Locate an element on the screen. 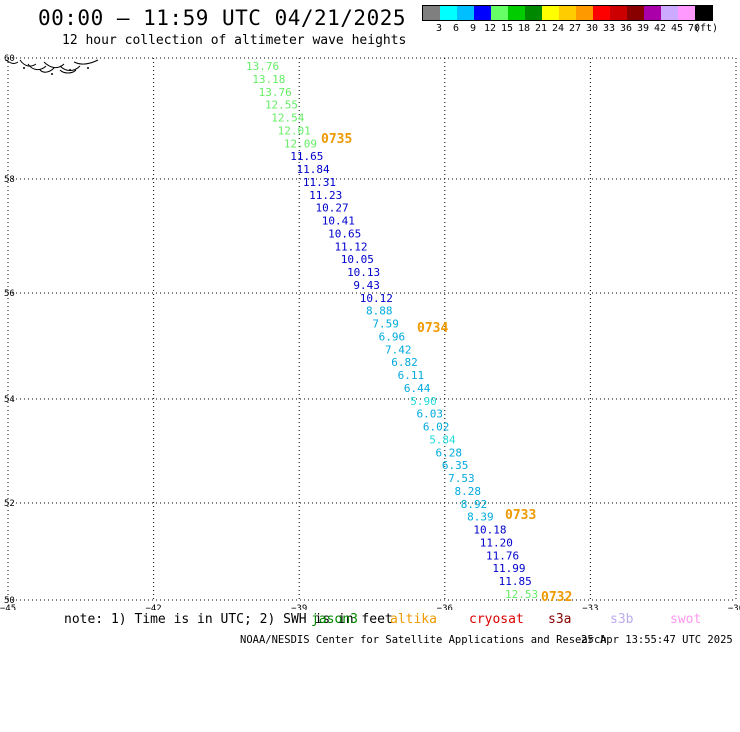 The width and height of the screenshot is (740, 732). wave-height-value: 6.96 is located at coordinates (392, 336).